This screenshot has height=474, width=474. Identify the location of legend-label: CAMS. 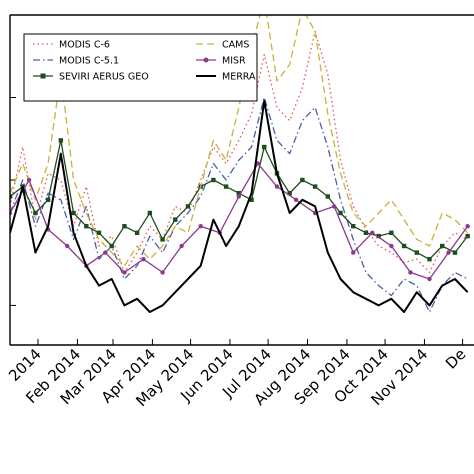
(235, 45).